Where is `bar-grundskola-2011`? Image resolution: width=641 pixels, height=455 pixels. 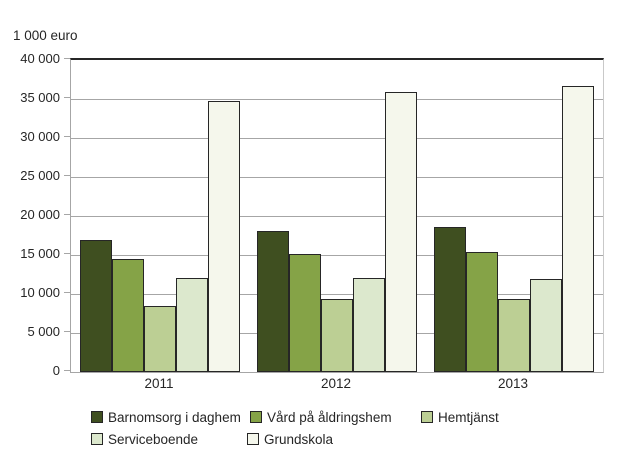
bar-grundskola-2011 is located at coordinates (224, 236).